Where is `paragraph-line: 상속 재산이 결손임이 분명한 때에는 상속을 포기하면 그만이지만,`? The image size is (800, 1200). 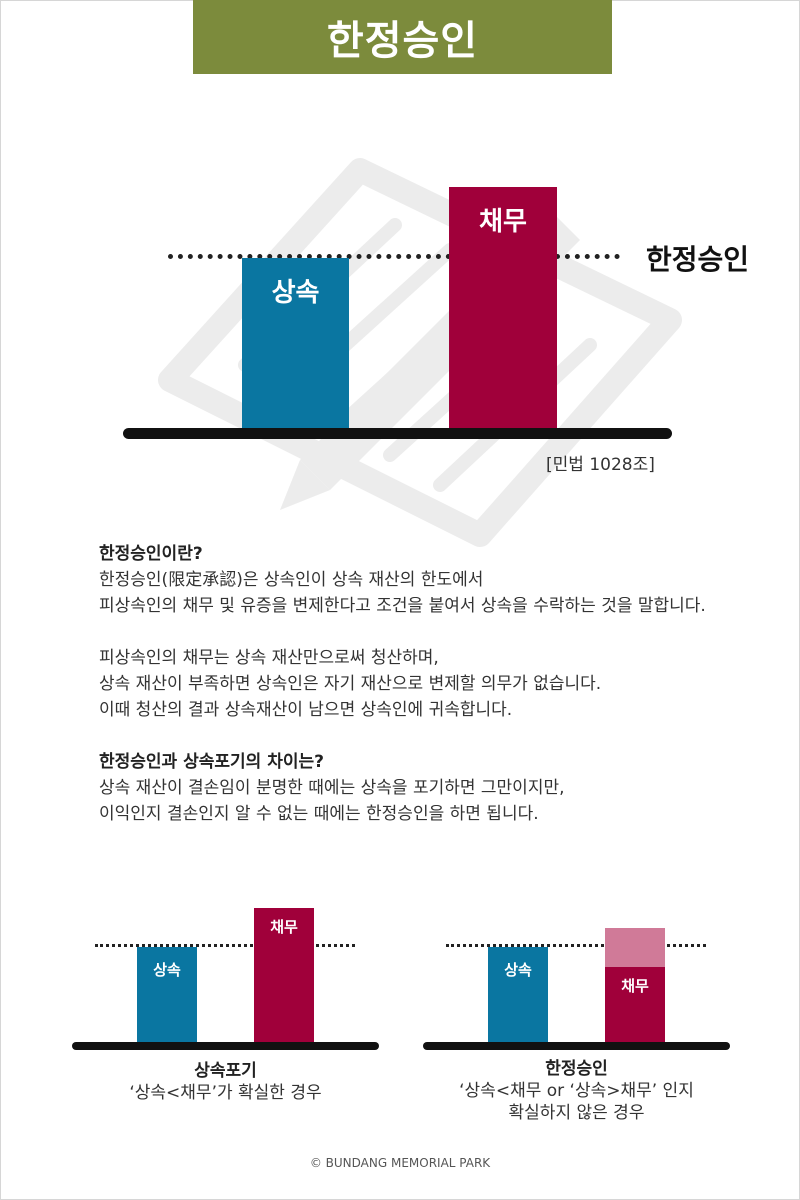
paragraph-line: 상속 재산이 결손임이 분명한 때에는 상속을 포기하면 그만이지만, is located at coordinates (332, 788).